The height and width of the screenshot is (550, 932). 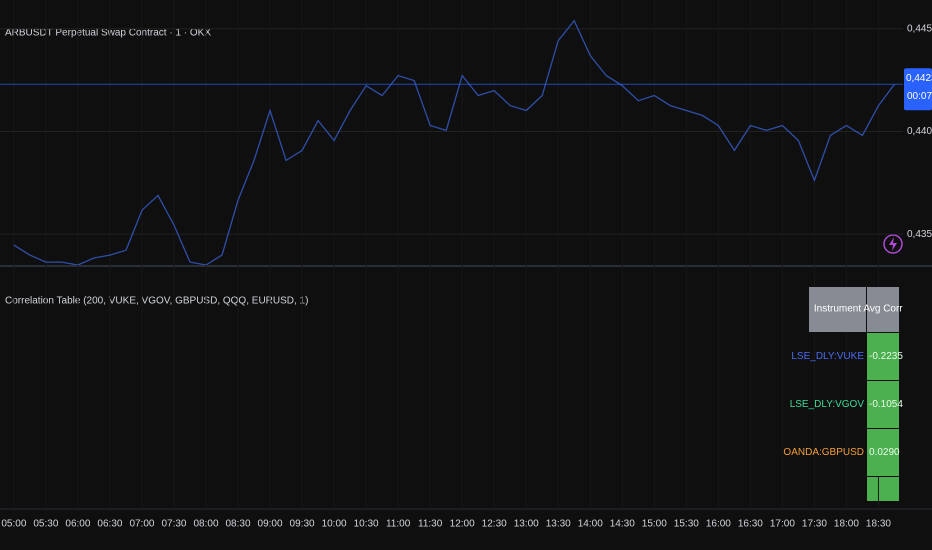 What do you see at coordinates (919, 96) in the screenshot?
I see `countdown-label: 00:07` at bounding box center [919, 96].